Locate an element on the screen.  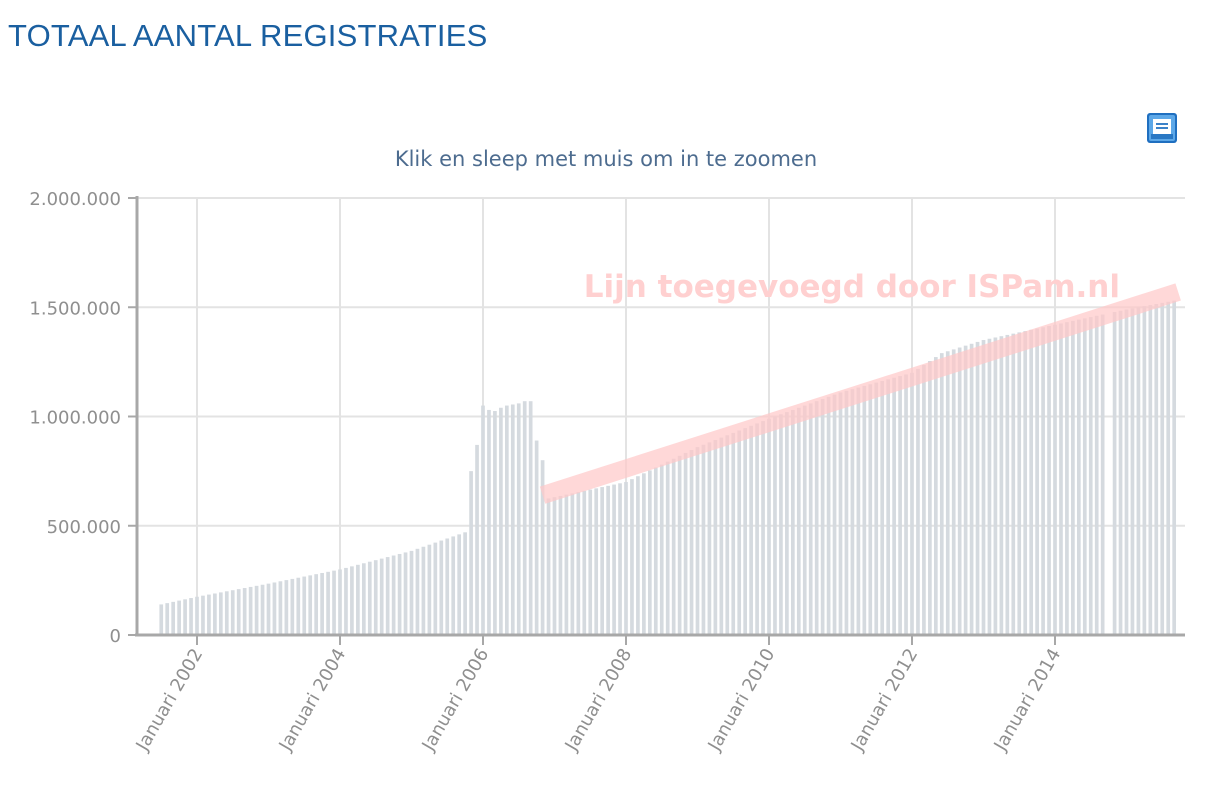
y-tick-label: 0 is located at coordinates (115, 636).